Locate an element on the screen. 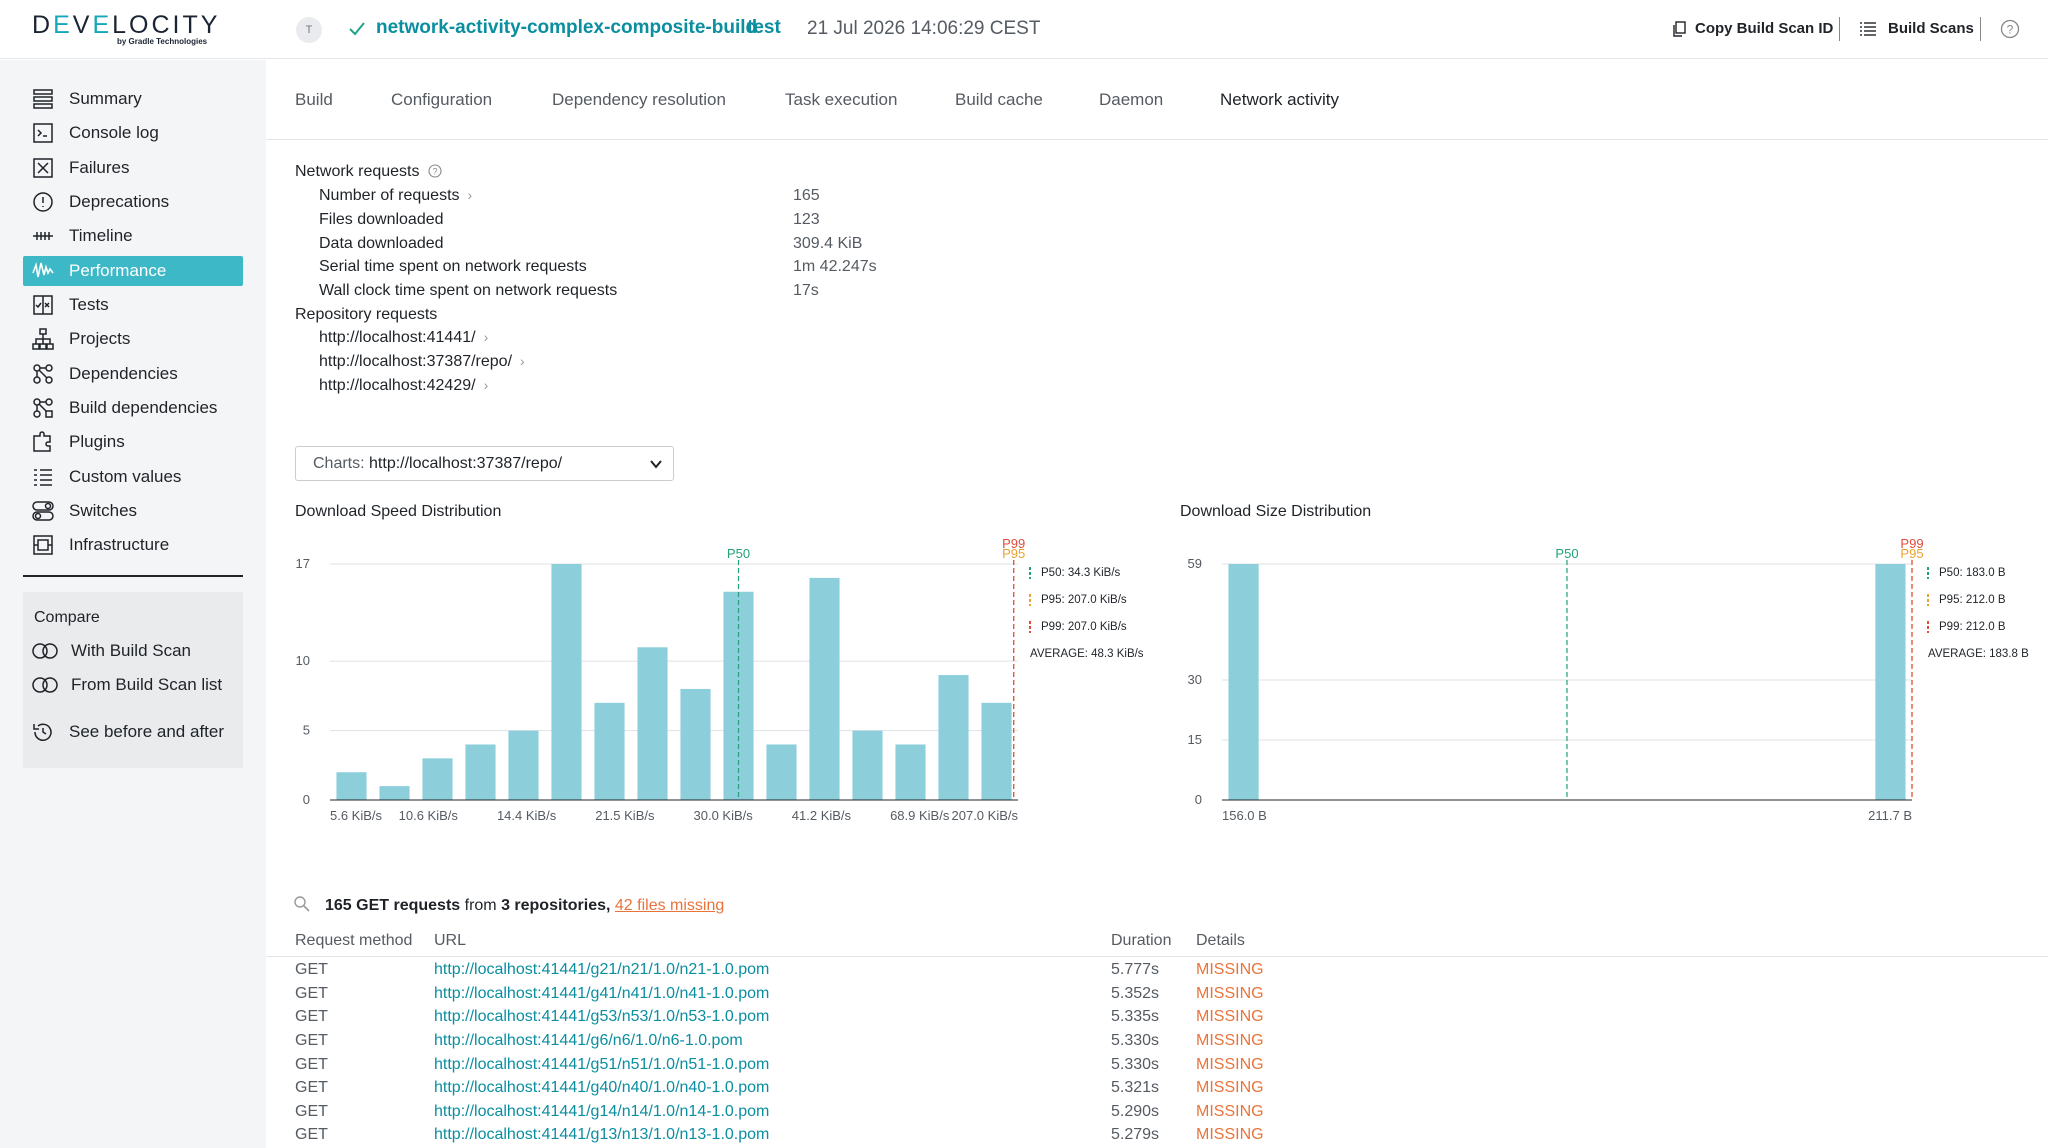 The image size is (2048, 1148). missing-files-link: 42 files missing is located at coordinates (669, 905).